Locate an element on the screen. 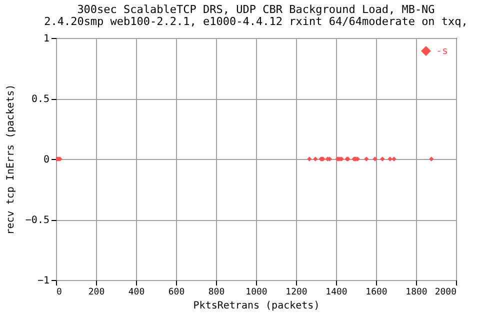  chart-subtitle: 2.4.20smp web100-2.2.1, e1000-4.4.12 rxint 64/64moderate on txq, is located at coordinates (256, 21).